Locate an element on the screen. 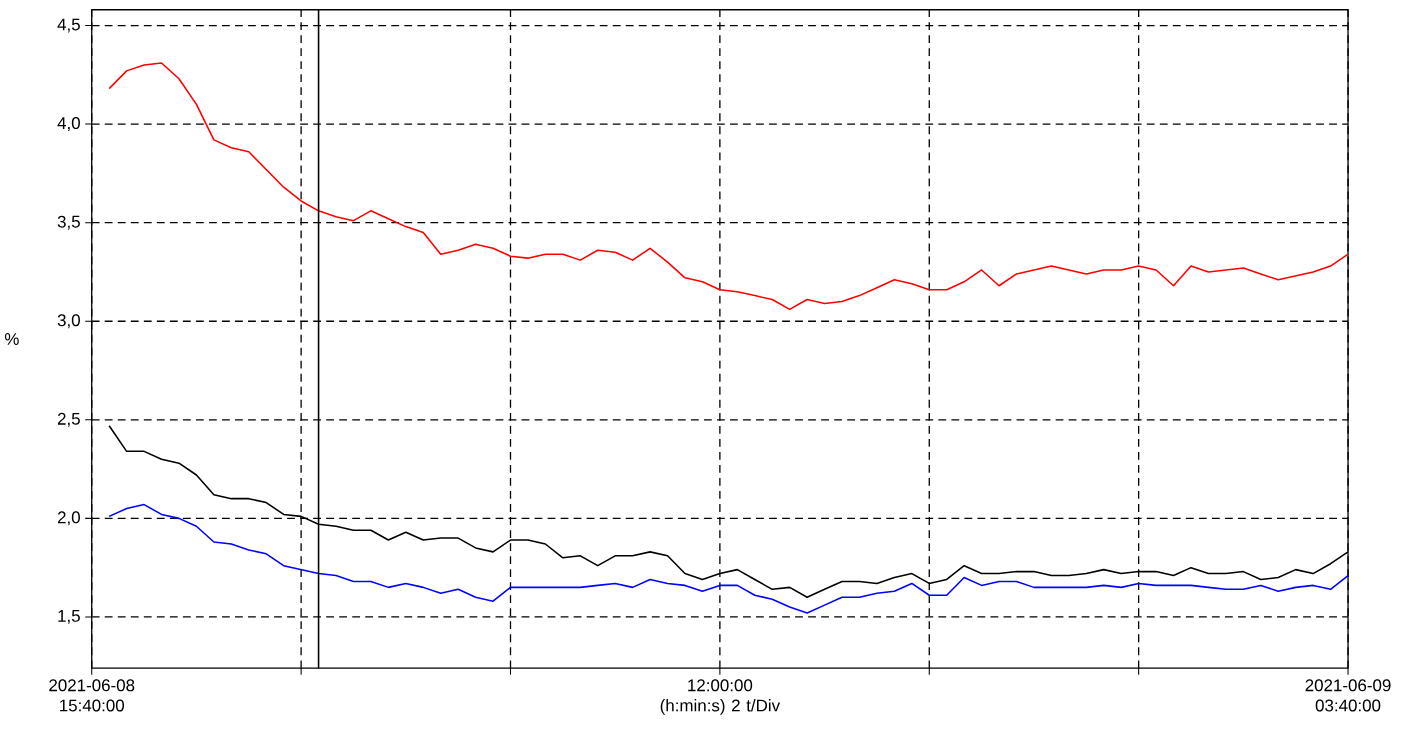 The image size is (1424, 739). y-tick-label: 3,0 is located at coordinates (68, 321).